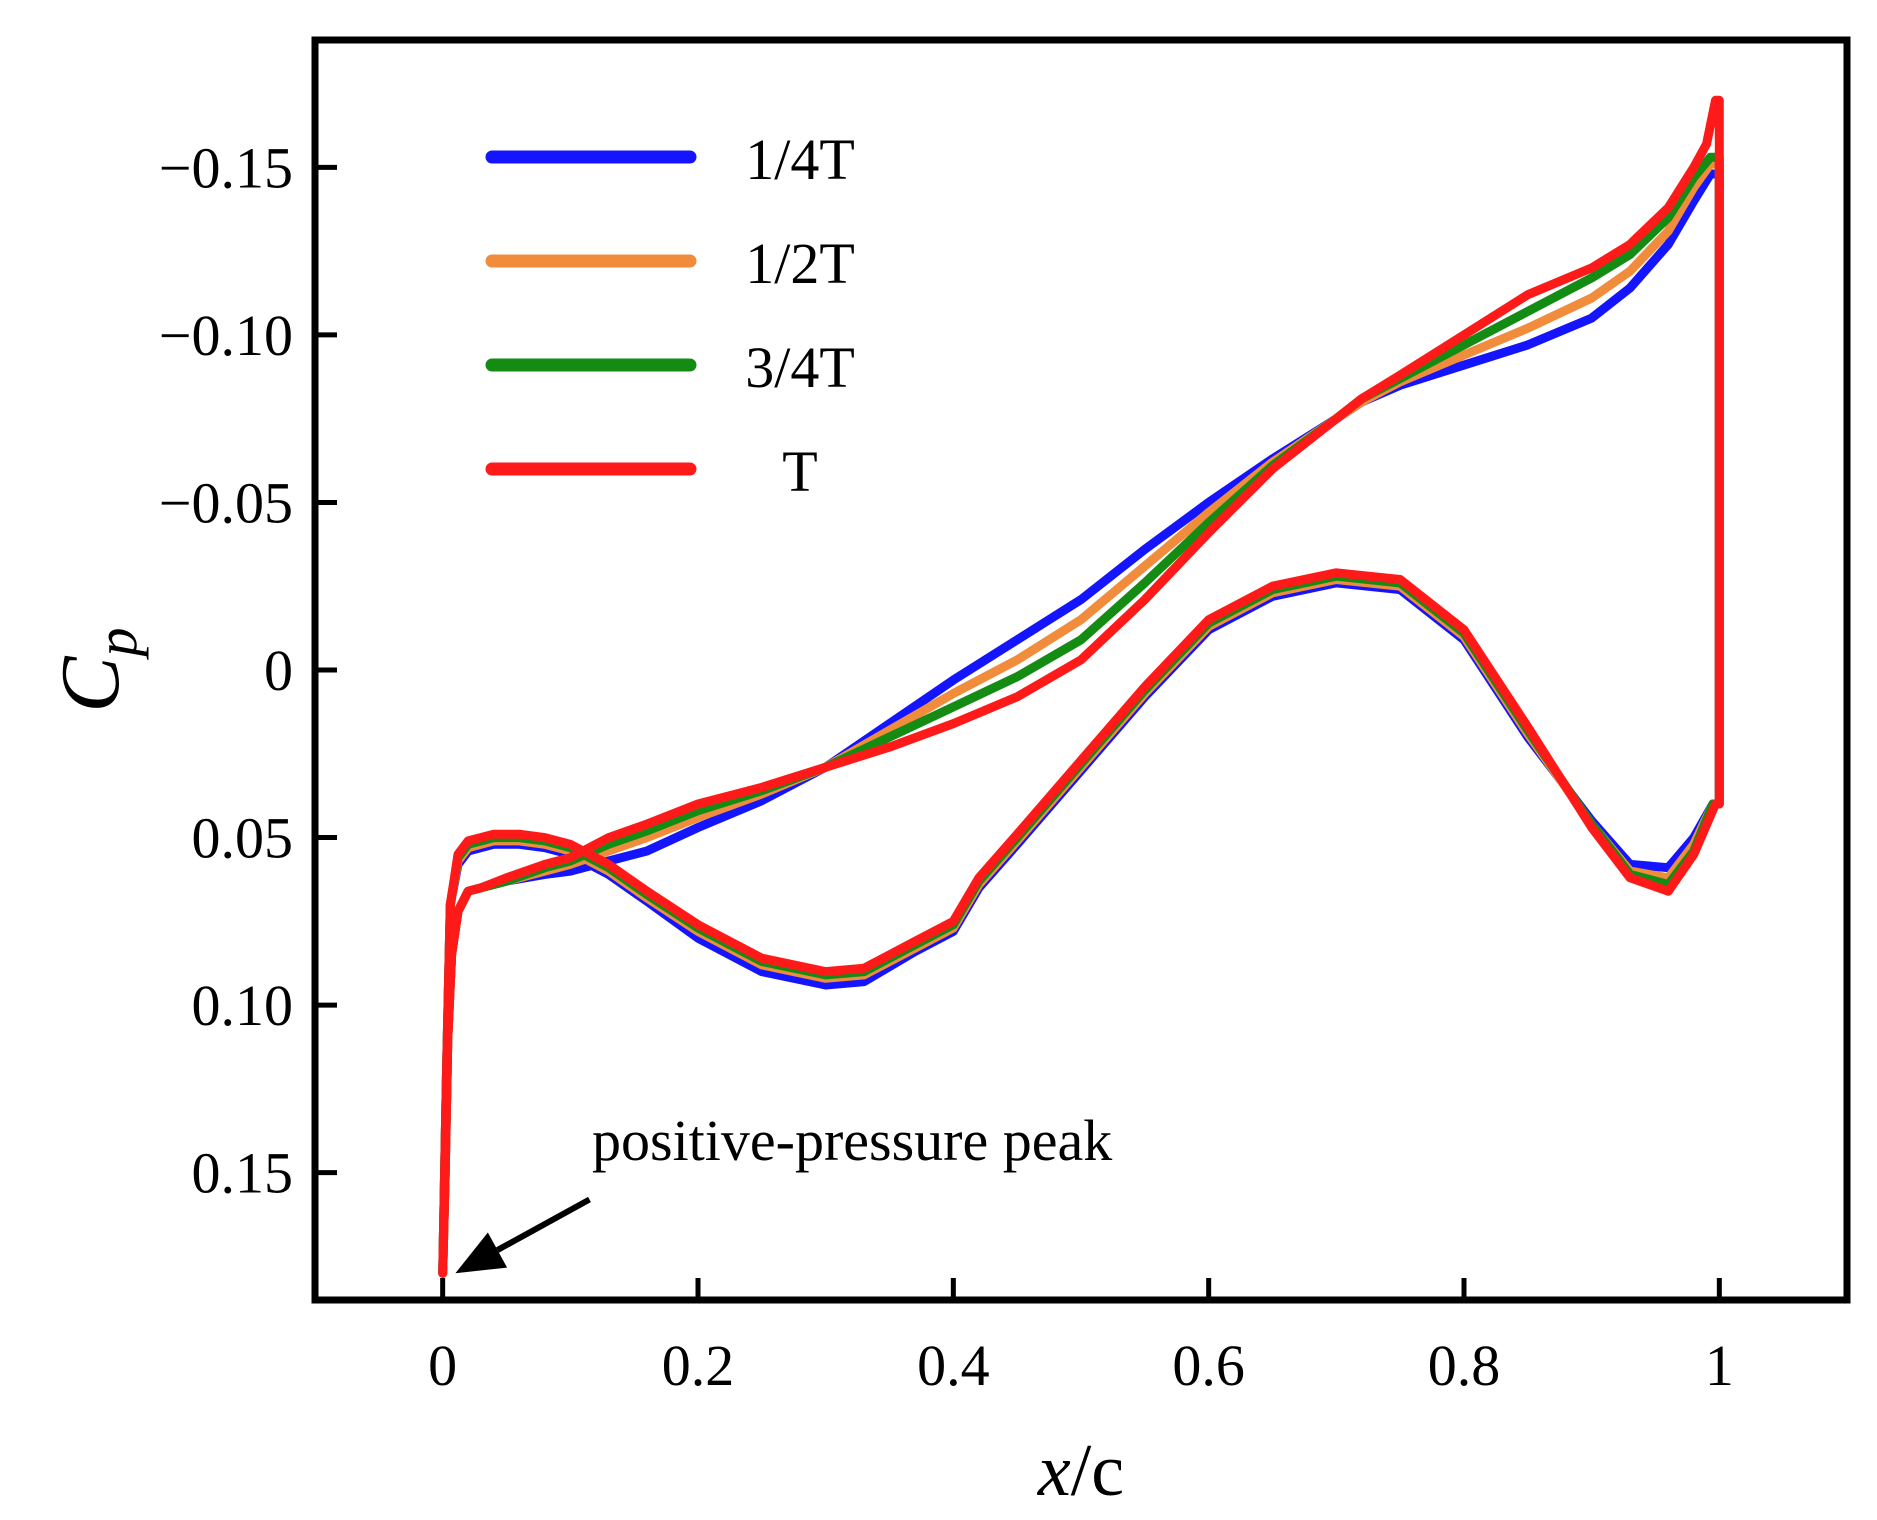 The image size is (1877, 1520). I want to click on legend-label: 1/2T, so click(800, 263).